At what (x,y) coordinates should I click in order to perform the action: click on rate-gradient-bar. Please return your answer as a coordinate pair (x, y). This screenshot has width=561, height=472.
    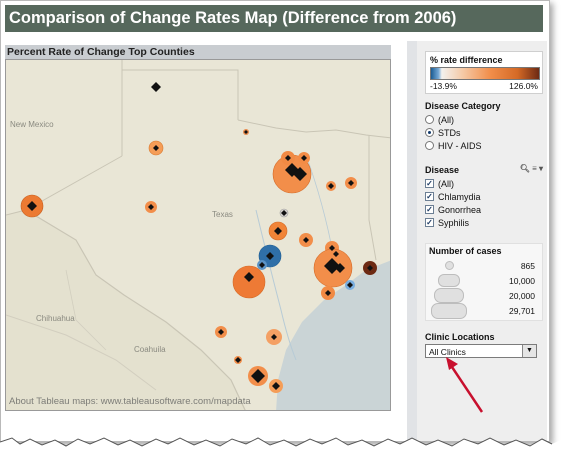
    Looking at the image, I should click on (485, 73).